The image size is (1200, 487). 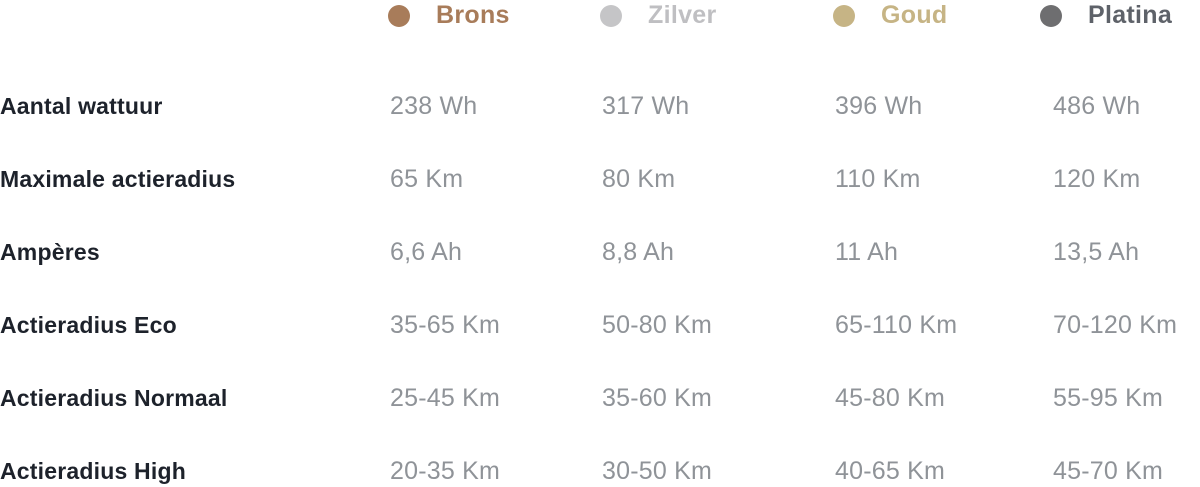 What do you see at coordinates (445, 471) in the screenshot?
I see `spec-value-brons: 20-35 Km` at bounding box center [445, 471].